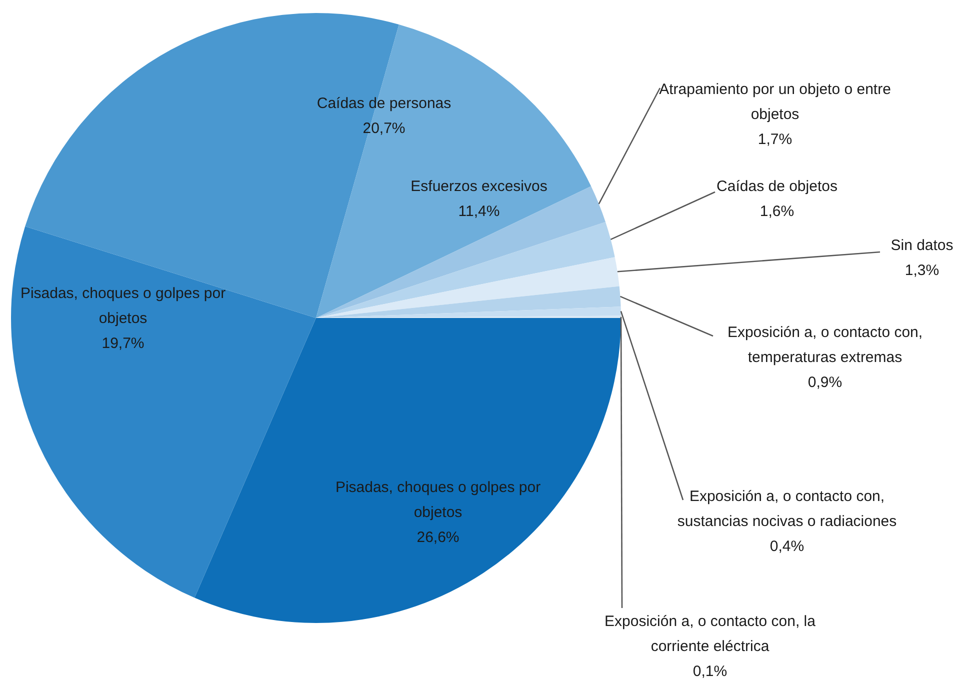 The width and height of the screenshot is (963, 679). Describe the element at coordinates (384, 129) in the screenshot. I see `data-label: 20,7%` at that location.